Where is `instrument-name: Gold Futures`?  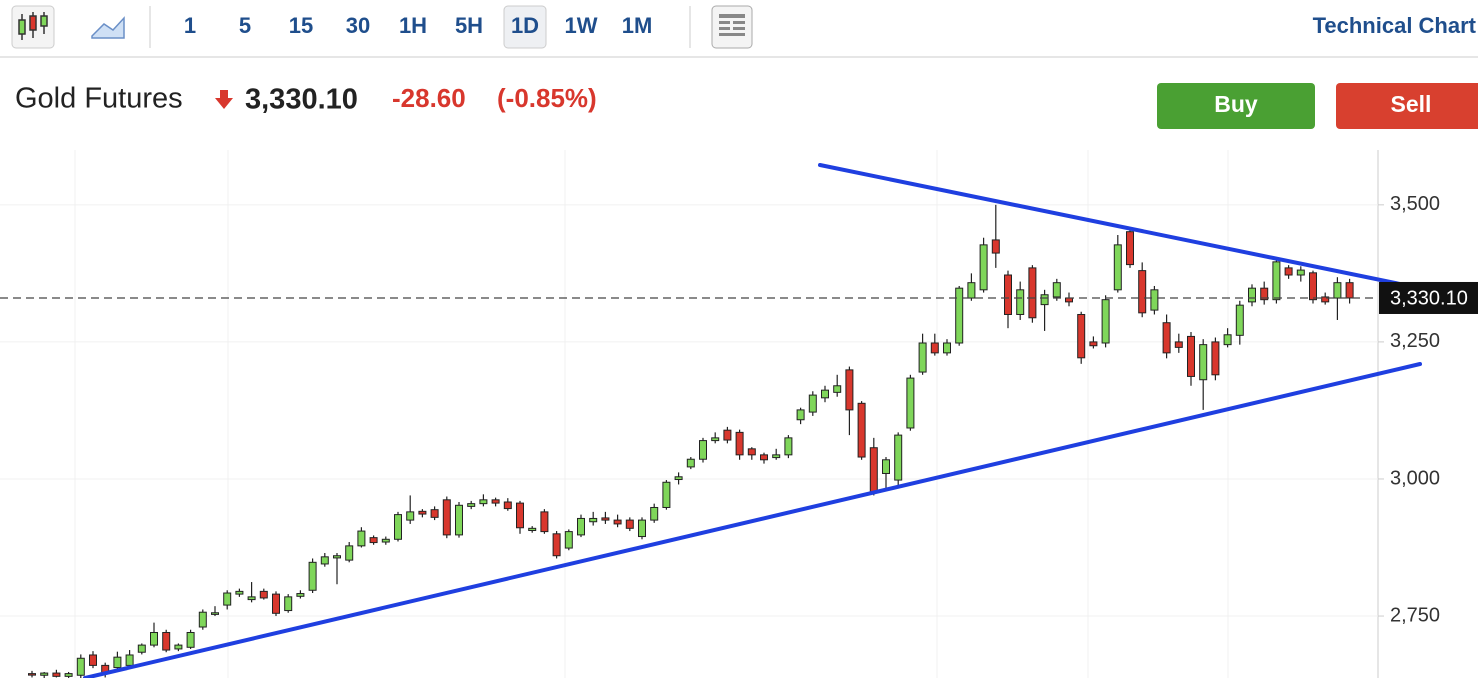 instrument-name: Gold Futures is located at coordinates (99, 99).